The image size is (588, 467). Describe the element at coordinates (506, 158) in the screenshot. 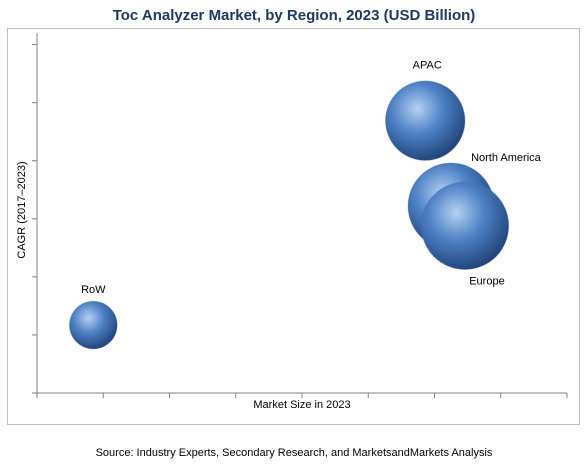

I see `bubble-label: North America` at that location.